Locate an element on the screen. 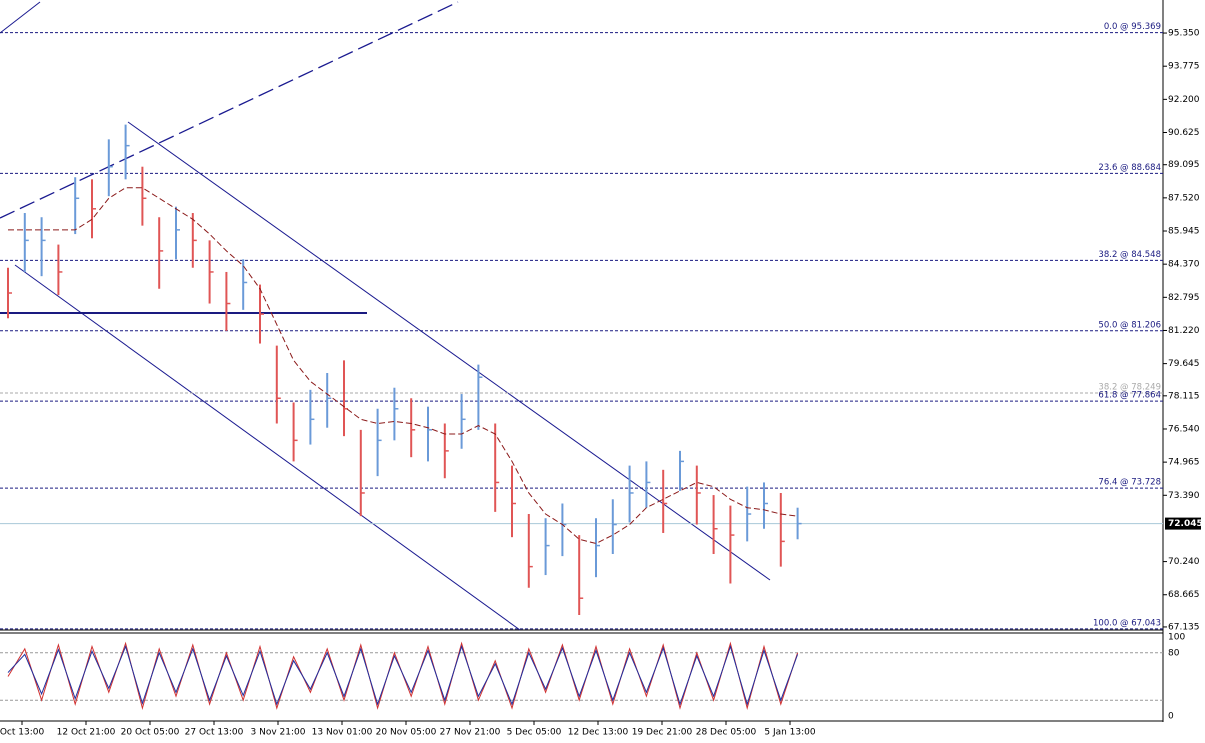 Image resolution: width=1205 pixels, height=743 pixels. x-tick-label: 20 Oct 05:00 is located at coordinates (150, 733).